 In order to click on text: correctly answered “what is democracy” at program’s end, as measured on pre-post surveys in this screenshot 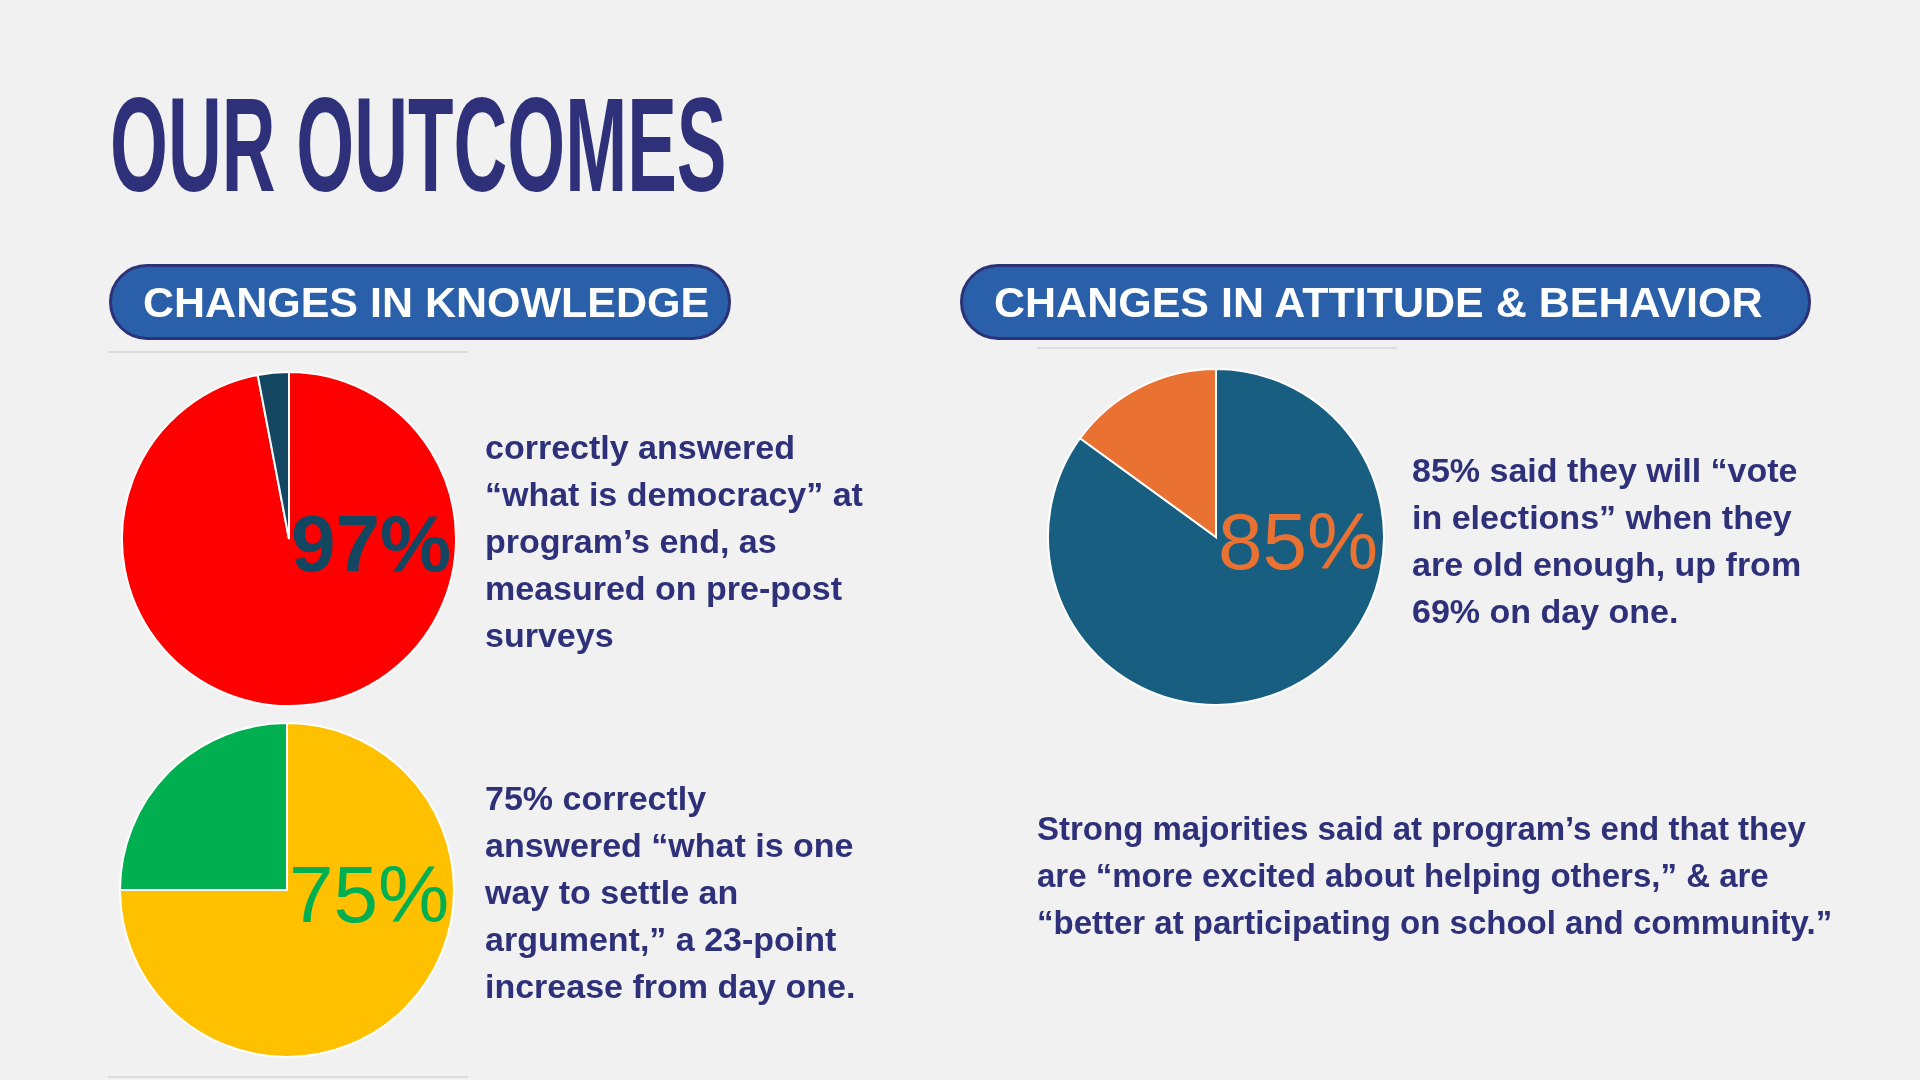, I will do `click(674, 541)`.